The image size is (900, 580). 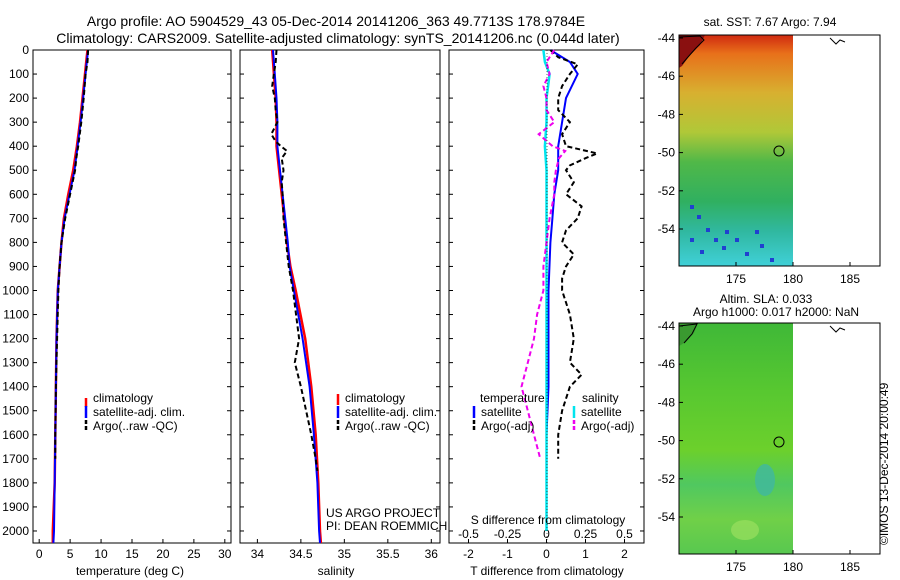 I want to click on temperature-tick-label: 10, so click(x=101, y=554).